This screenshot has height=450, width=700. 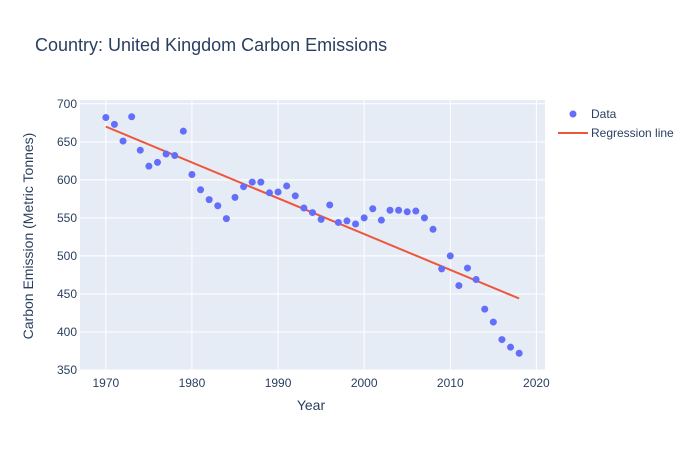 What do you see at coordinates (105, 383) in the screenshot?
I see `x-tick-label: 1970` at bounding box center [105, 383].